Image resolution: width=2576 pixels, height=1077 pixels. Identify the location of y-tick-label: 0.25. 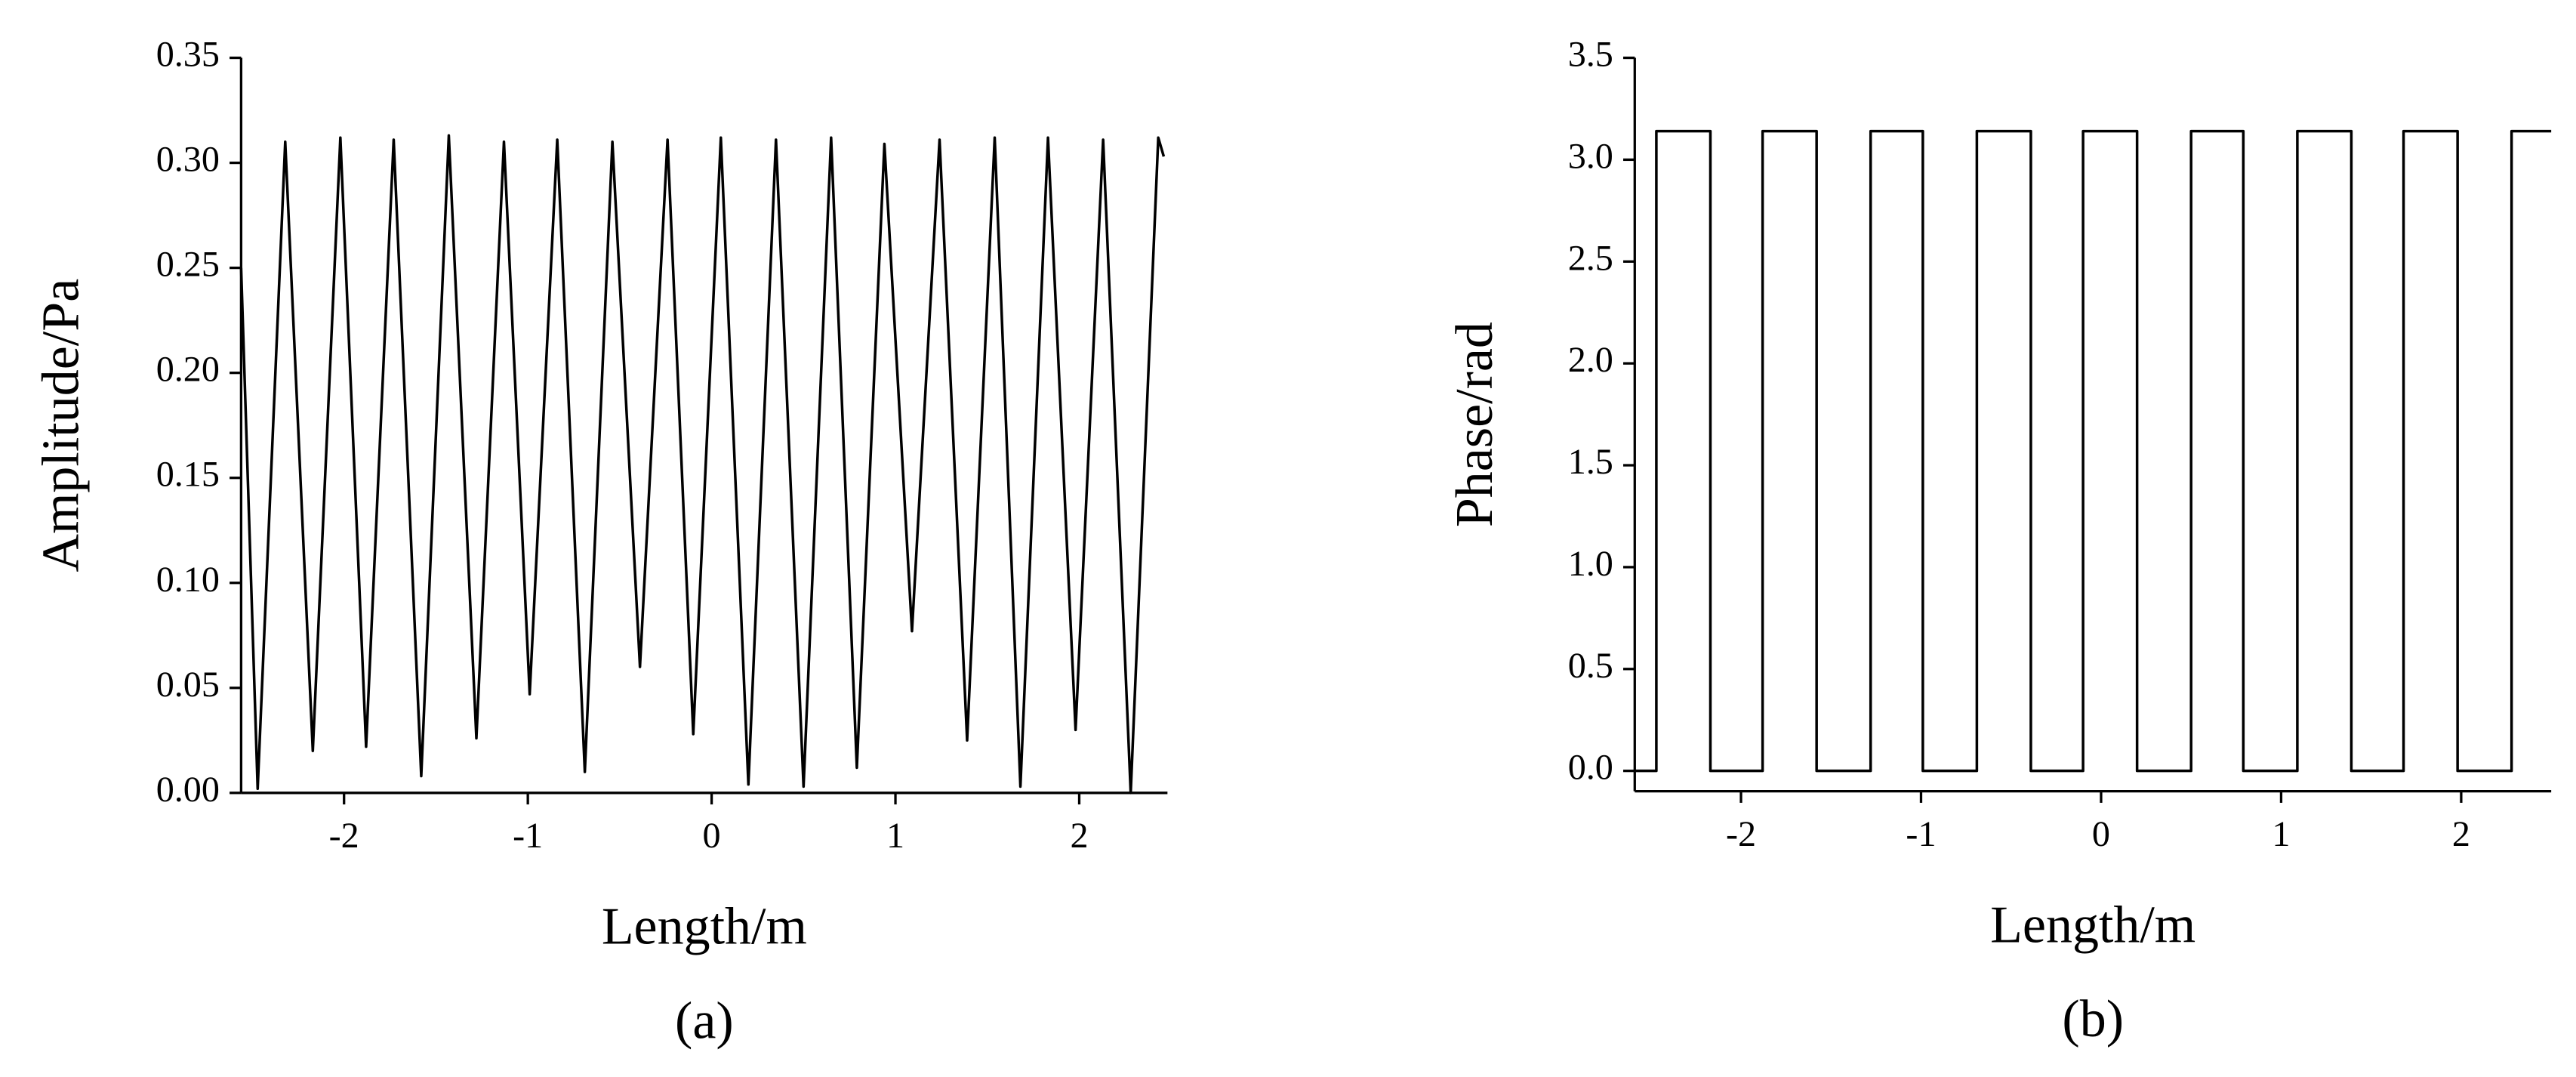
(188, 265).